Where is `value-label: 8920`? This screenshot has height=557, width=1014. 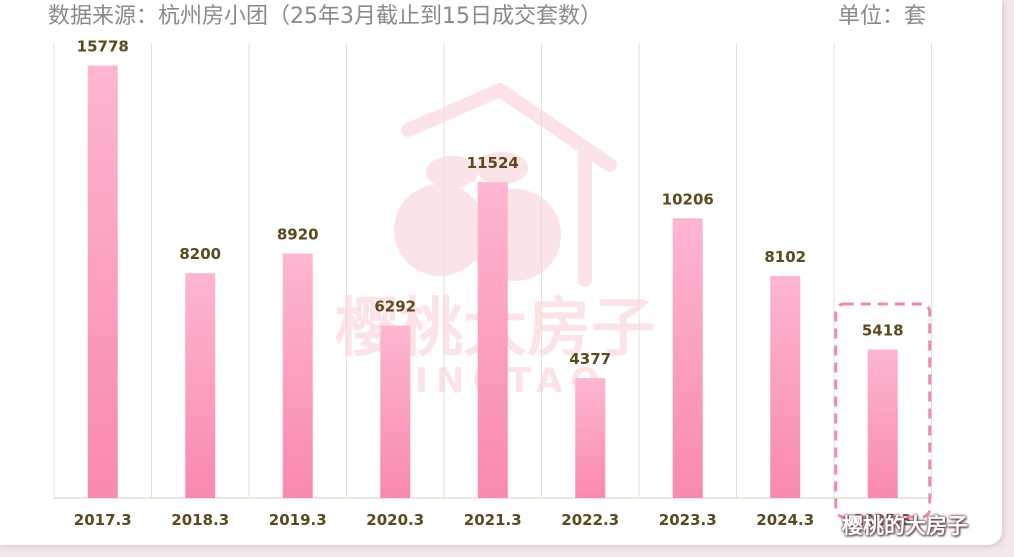 value-label: 8920 is located at coordinates (298, 235).